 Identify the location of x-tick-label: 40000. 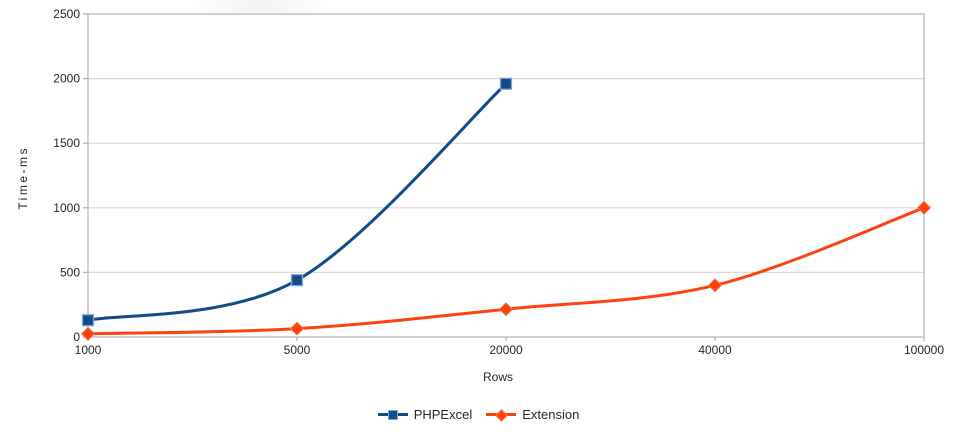
(715, 350).